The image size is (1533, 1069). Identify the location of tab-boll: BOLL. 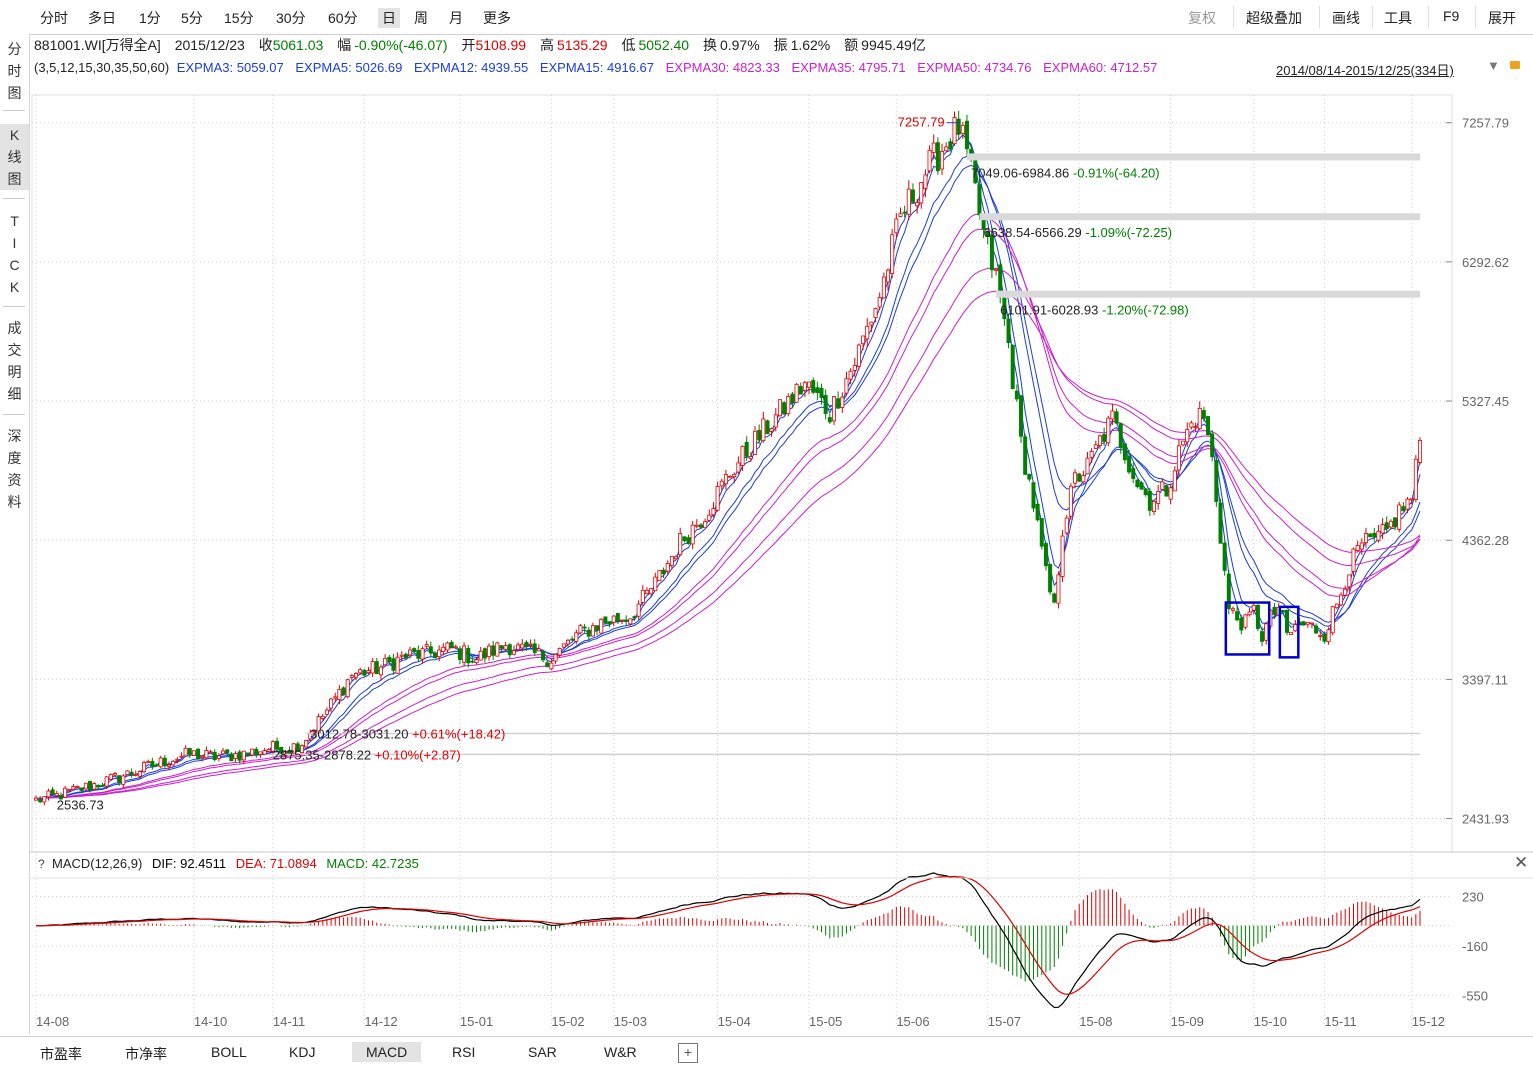
(229, 1052).